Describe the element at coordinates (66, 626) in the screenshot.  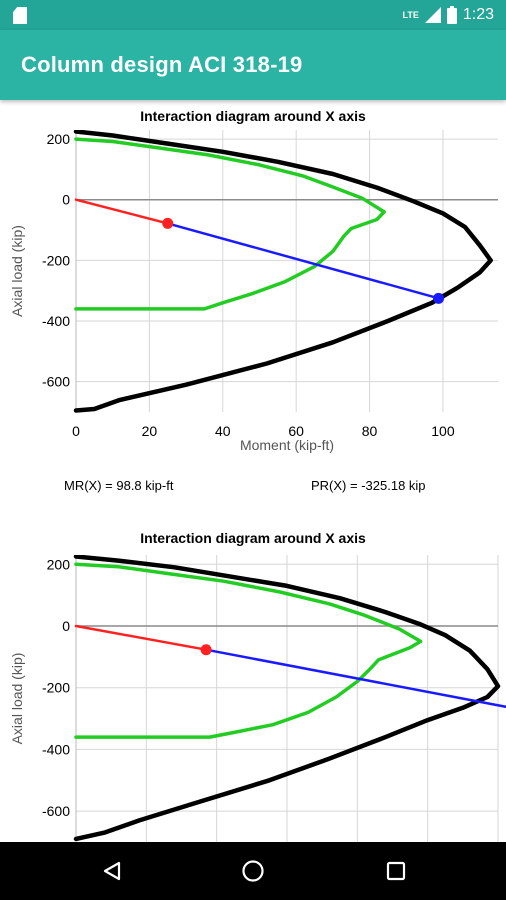
I see `chart2-y-tick-label: 0` at that location.